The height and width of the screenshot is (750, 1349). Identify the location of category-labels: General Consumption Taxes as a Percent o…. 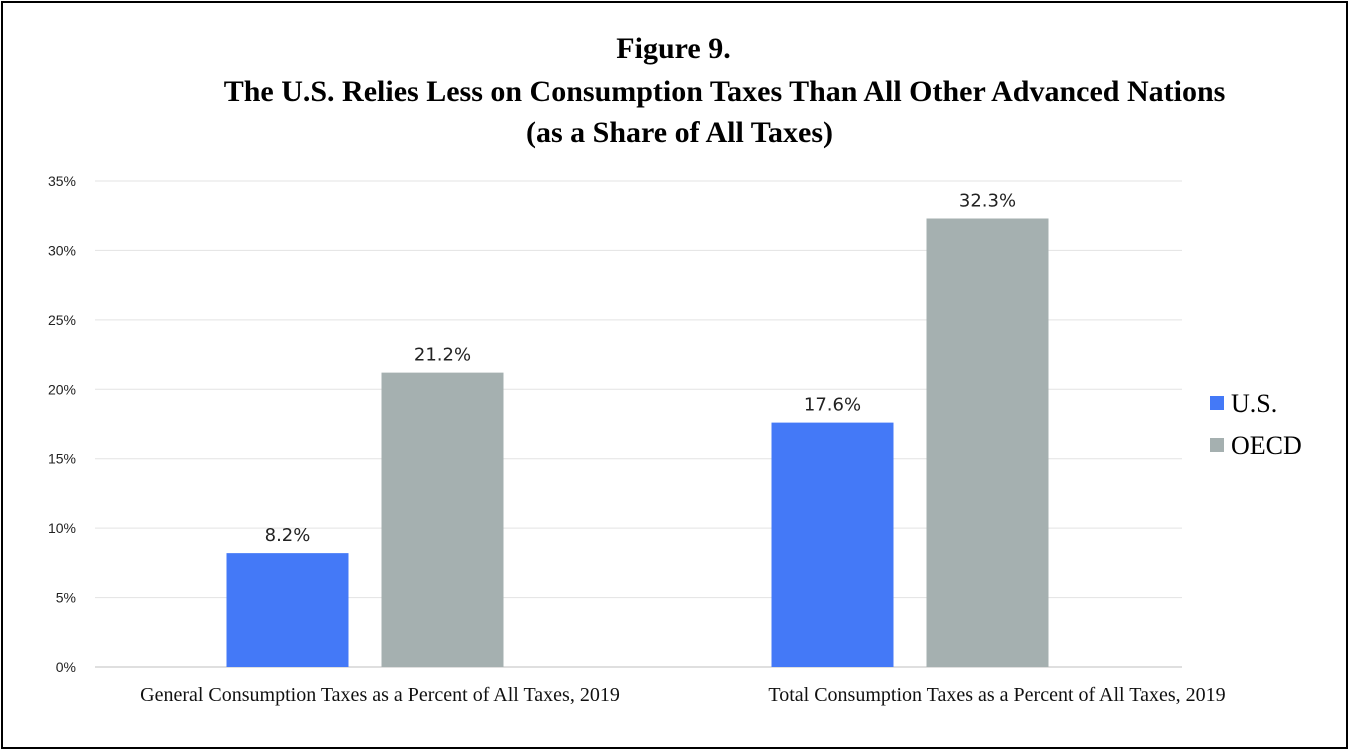
(682, 695).